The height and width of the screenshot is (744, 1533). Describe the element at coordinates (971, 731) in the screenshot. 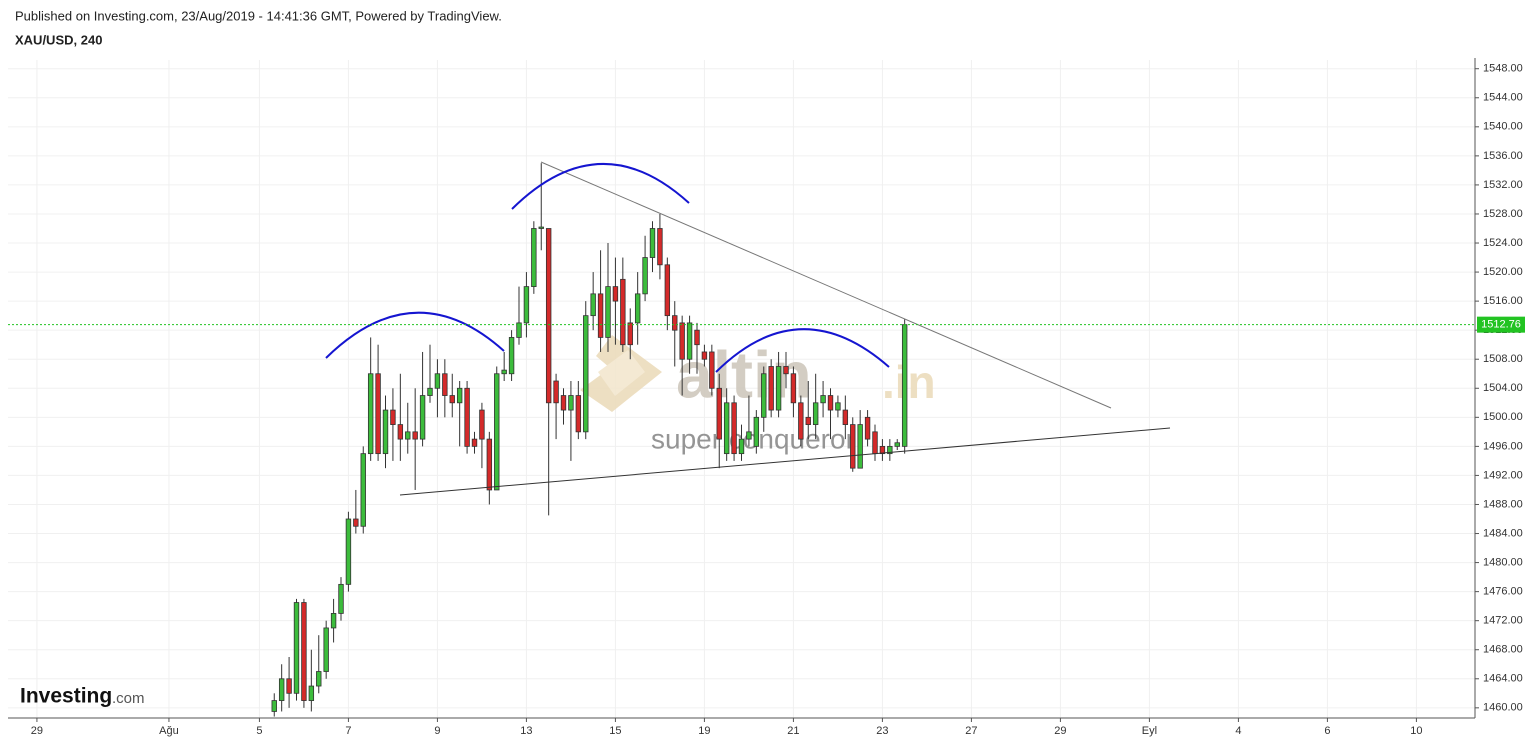

I see `x-tick-label: 27` at that location.